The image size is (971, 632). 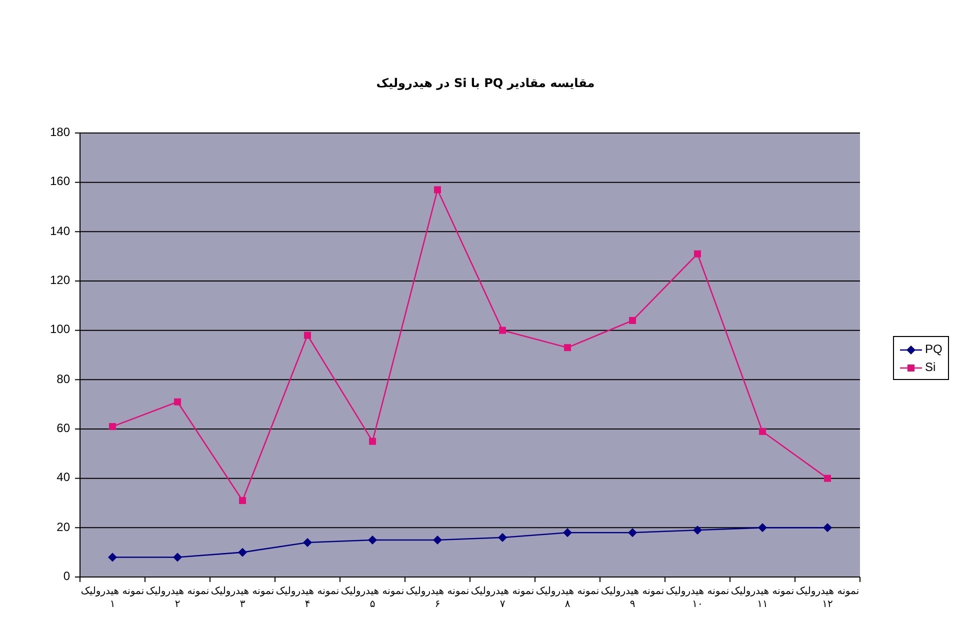 I want to click on y-tick-label: 180, so click(x=59, y=132).